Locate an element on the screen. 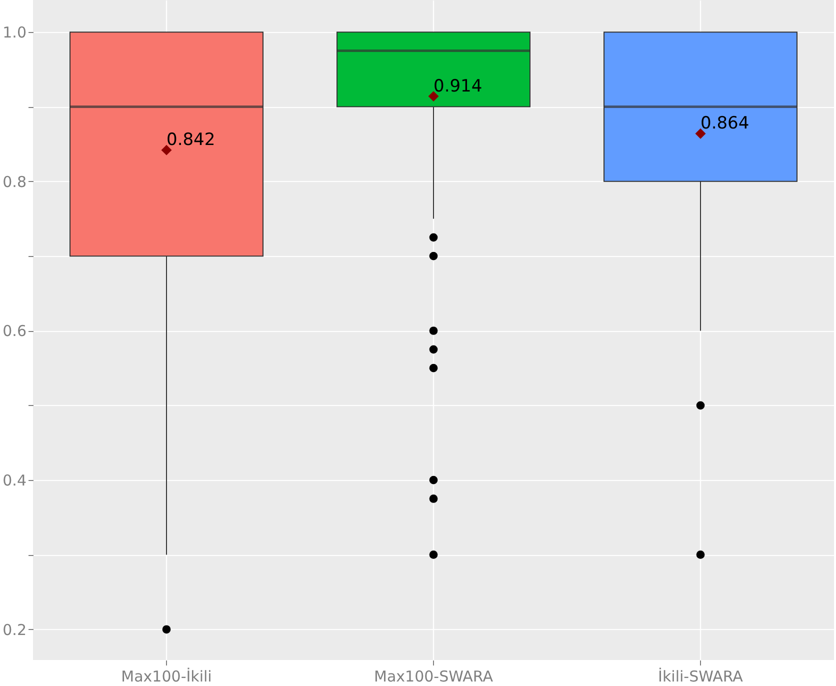 This screenshot has height=686, width=836. y-tick-label: 0.6 is located at coordinates (14, 331).